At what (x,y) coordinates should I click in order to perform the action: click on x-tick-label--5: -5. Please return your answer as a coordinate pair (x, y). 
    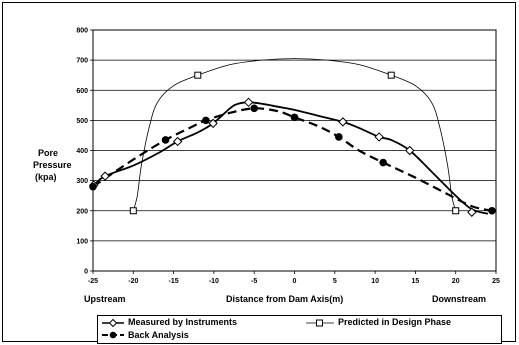
    Looking at the image, I should click on (254, 281).